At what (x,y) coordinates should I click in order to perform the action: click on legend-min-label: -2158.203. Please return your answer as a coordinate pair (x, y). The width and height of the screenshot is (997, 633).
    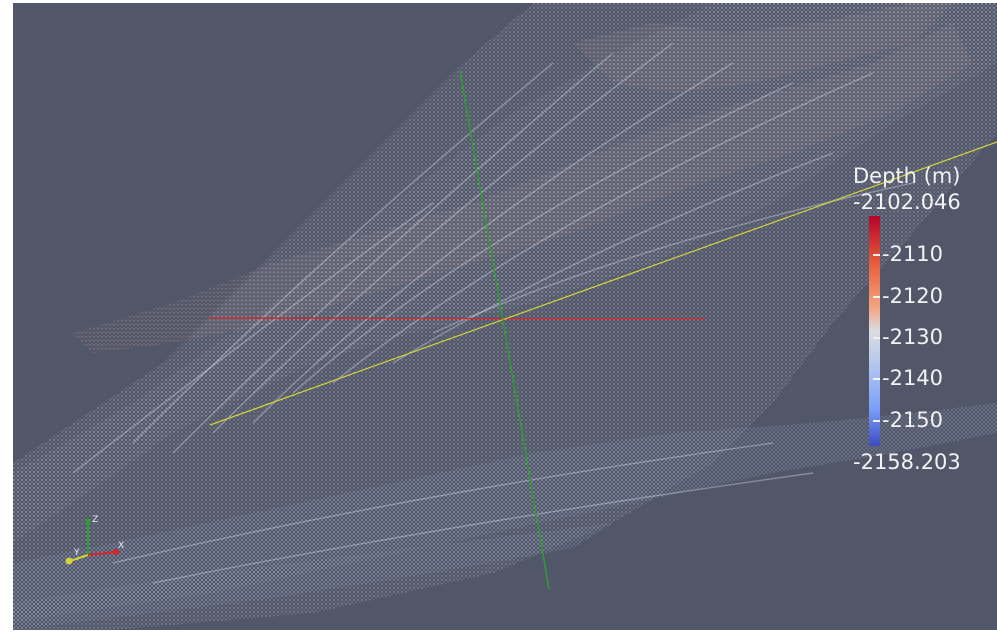
    Looking at the image, I should click on (907, 462).